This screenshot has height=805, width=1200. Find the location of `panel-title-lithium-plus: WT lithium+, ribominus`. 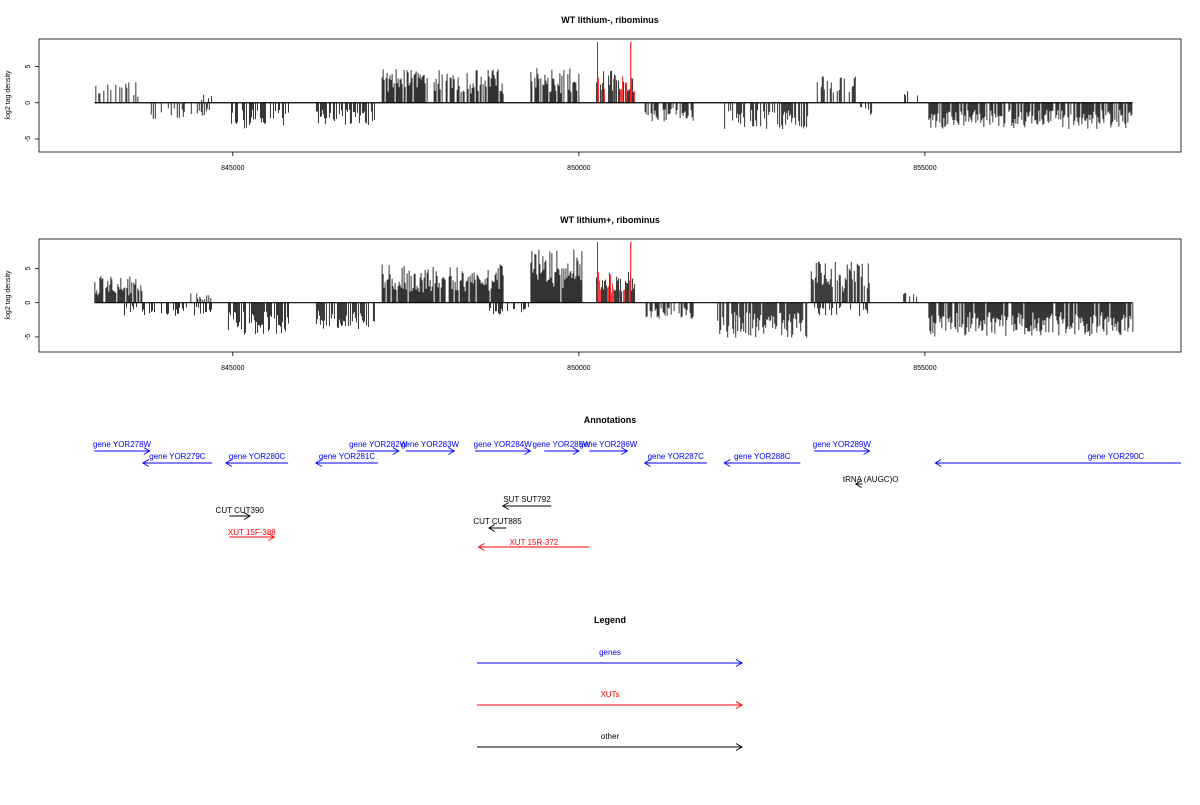

panel-title-lithium-plus: WT lithium+, ribominus is located at coordinates (610, 220).